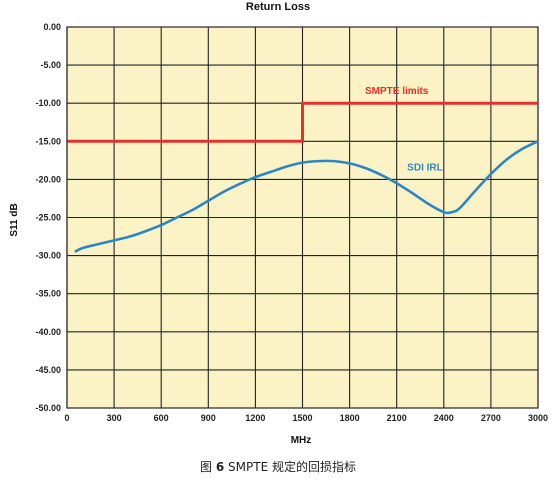 Image resolution: width=556 pixels, height=480 pixels. Describe the element at coordinates (491, 418) in the screenshot. I see `x-tick-label: 2700` at that location.